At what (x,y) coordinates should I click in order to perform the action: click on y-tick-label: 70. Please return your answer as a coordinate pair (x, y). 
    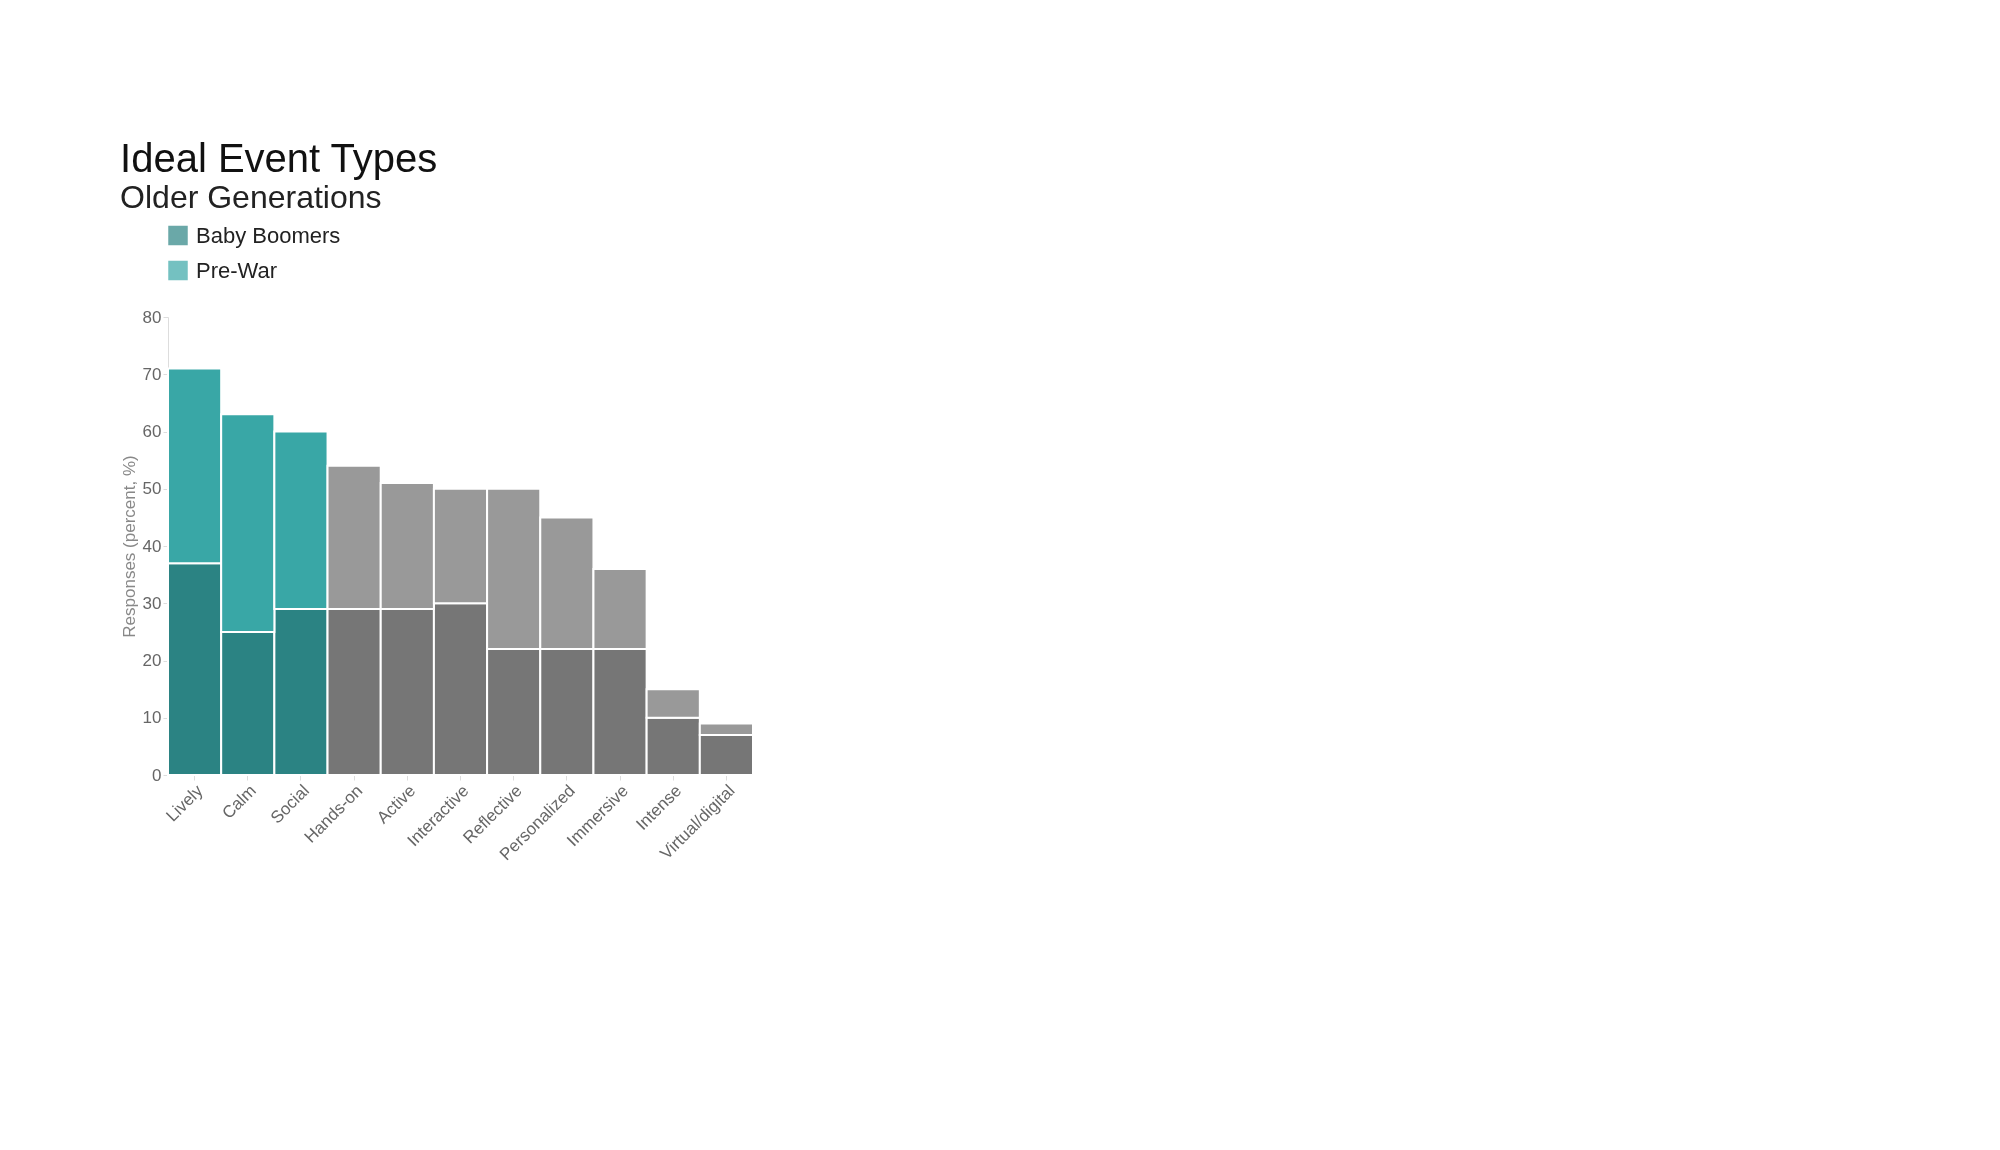
    Looking at the image, I should click on (152, 374).